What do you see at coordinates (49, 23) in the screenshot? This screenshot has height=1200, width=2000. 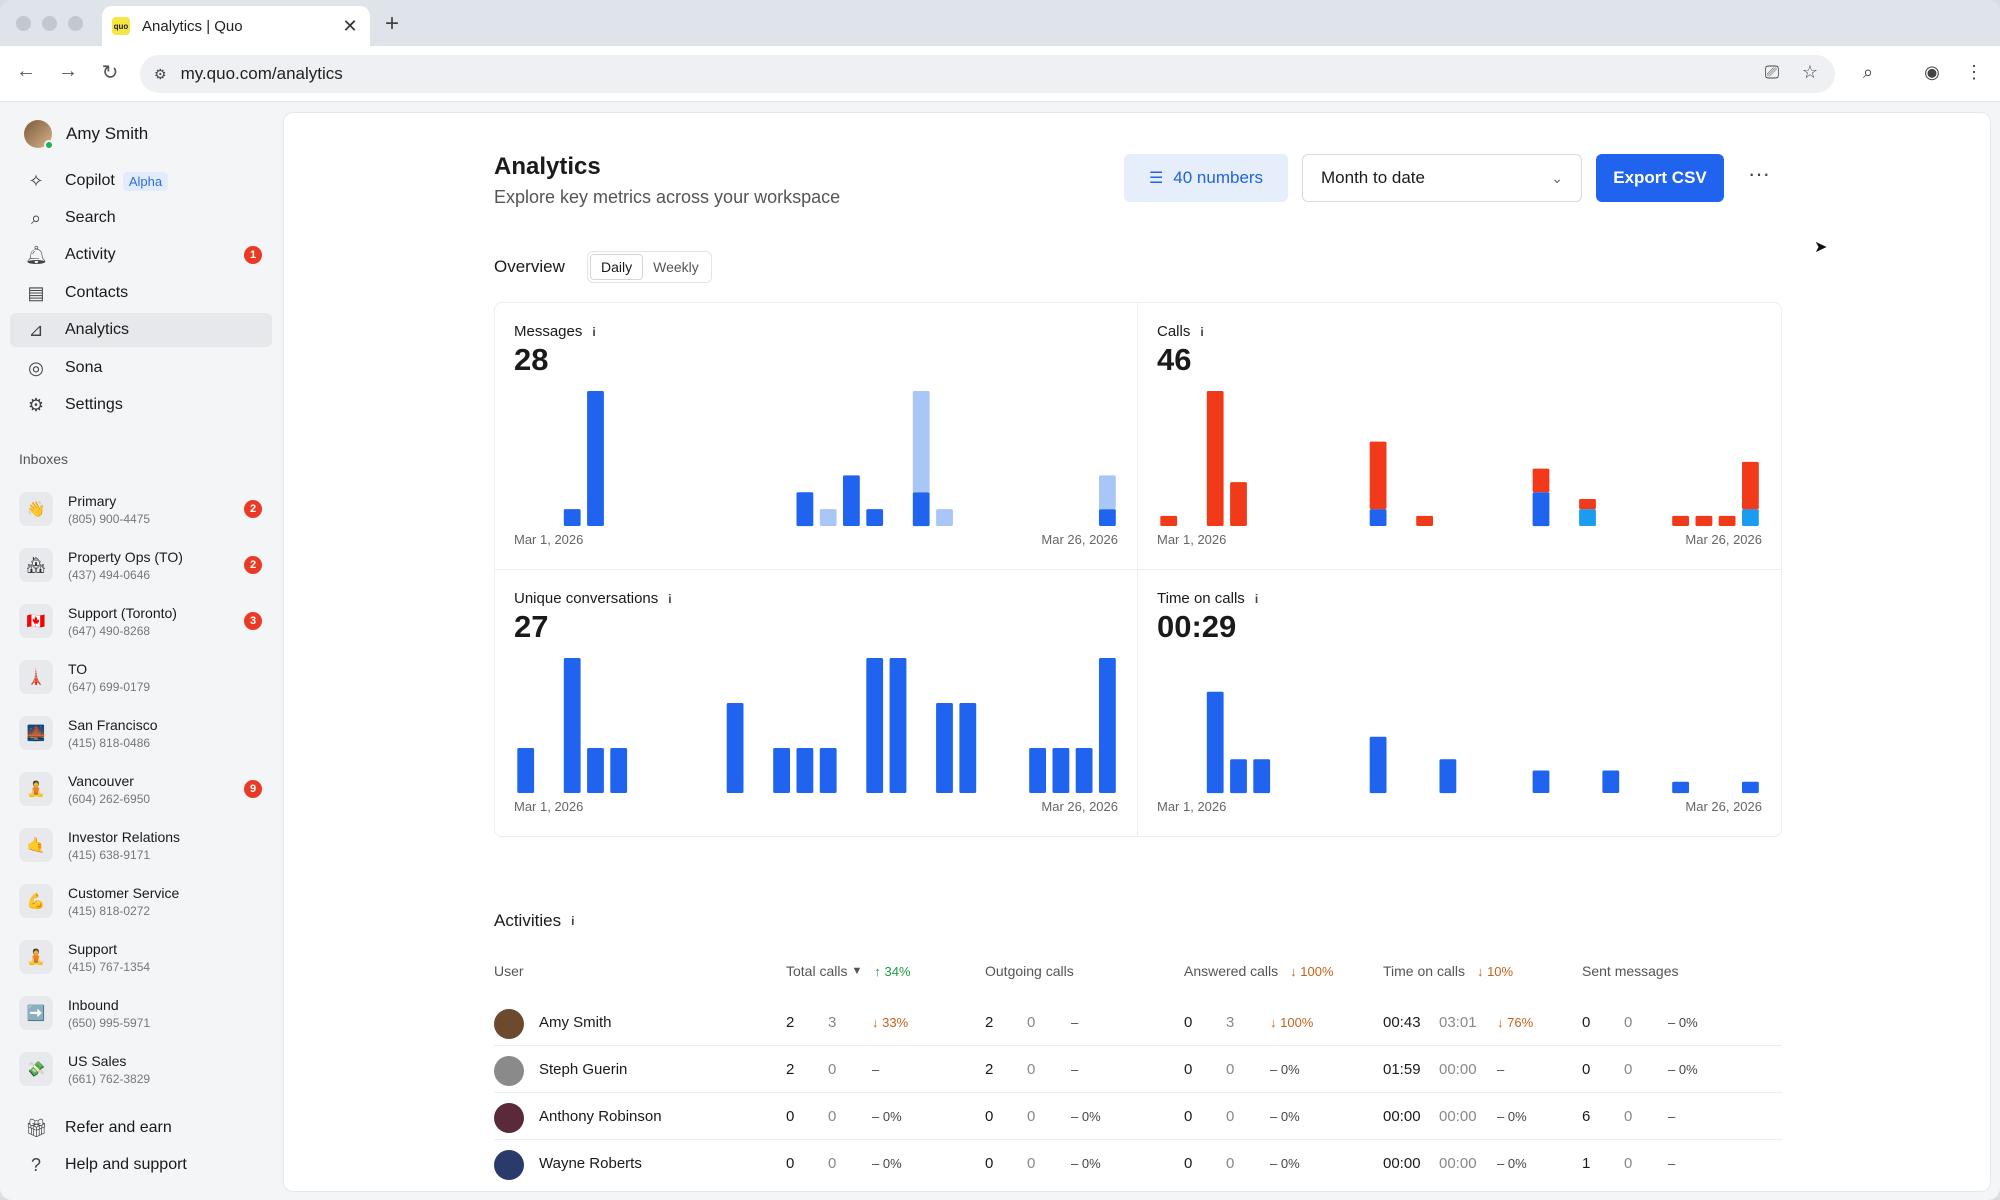 I see `window-minimize-button` at bounding box center [49, 23].